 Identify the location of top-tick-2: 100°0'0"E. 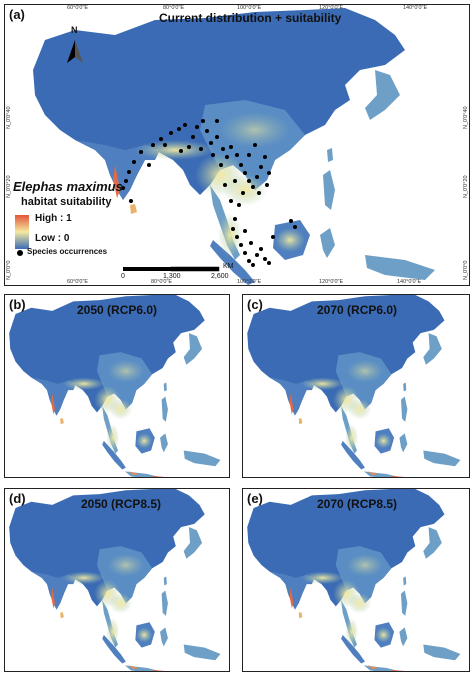
(249, 8).